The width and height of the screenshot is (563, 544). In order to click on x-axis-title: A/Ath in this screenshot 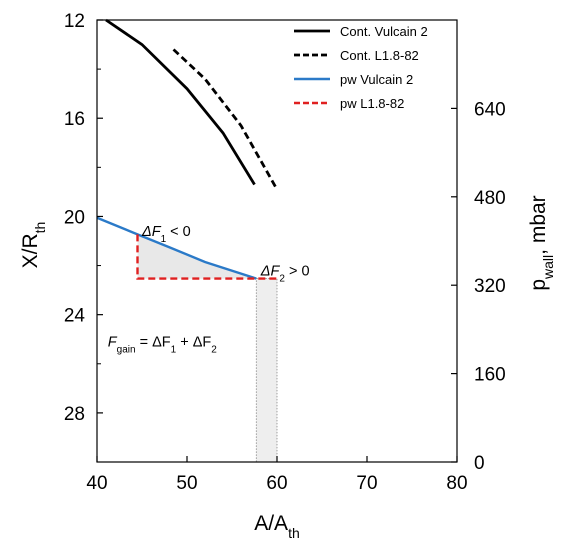, I will do `click(277, 526)`.